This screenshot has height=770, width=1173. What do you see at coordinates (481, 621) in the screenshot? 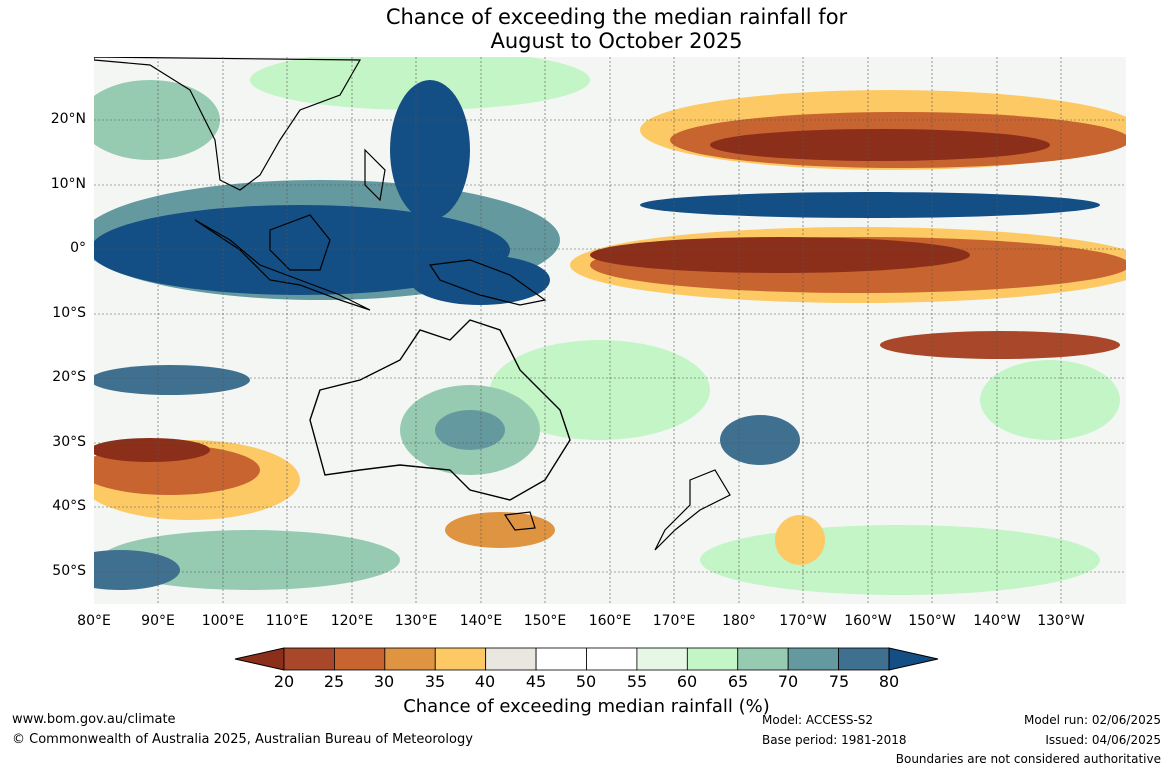
I see `lon-label: 140°E` at bounding box center [481, 621].